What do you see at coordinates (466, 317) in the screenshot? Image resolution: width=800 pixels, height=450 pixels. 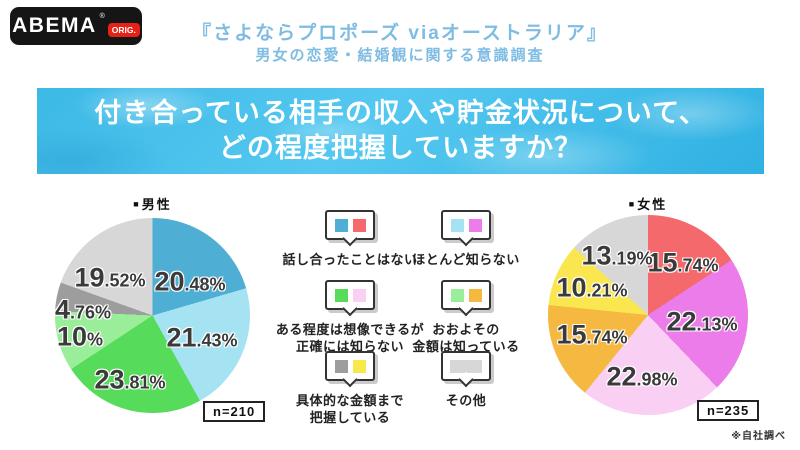 I see `legend-item: おおよその 金額は知っている` at bounding box center [466, 317].